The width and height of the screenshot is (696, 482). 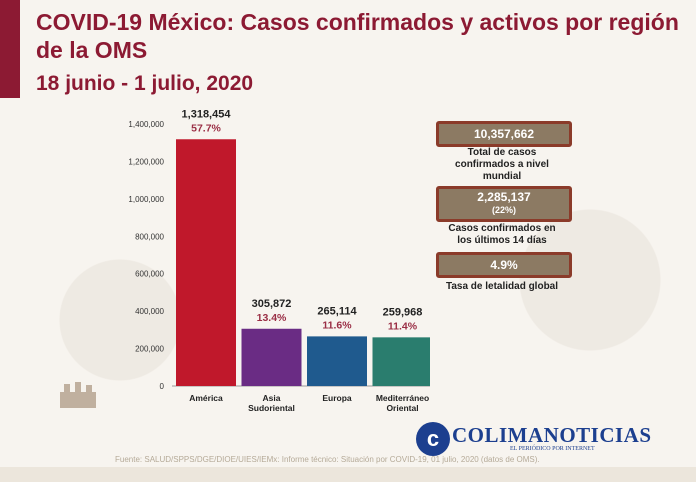 What do you see at coordinates (348, 474) in the screenshot?
I see `footer-strip` at bounding box center [348, 474].